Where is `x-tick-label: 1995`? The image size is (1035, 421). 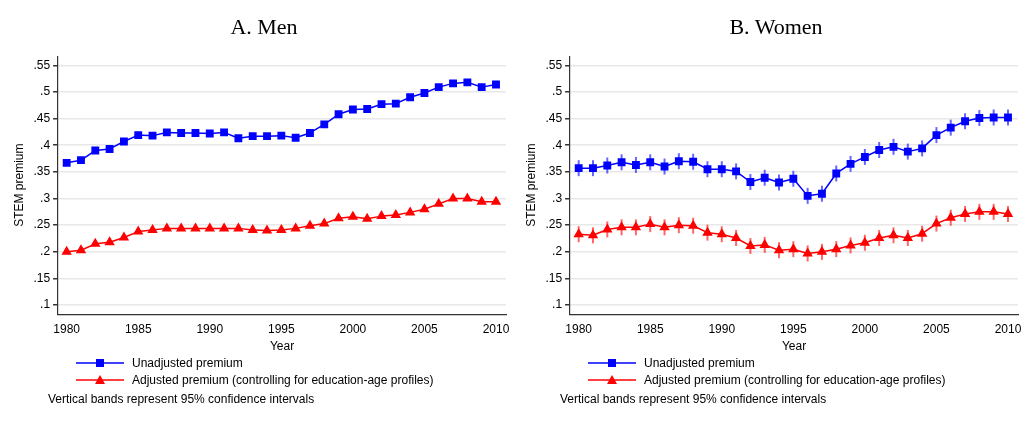
x-tick-label: 1995 is located at coordinates (793, 328).